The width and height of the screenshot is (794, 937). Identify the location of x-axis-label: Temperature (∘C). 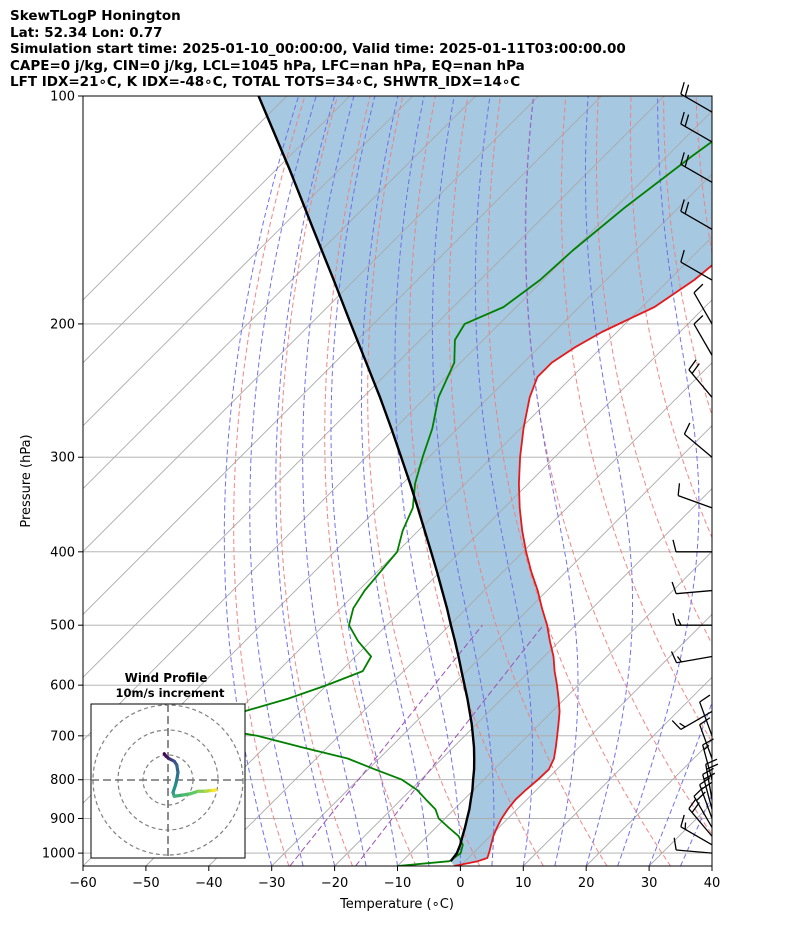
(396, 904).